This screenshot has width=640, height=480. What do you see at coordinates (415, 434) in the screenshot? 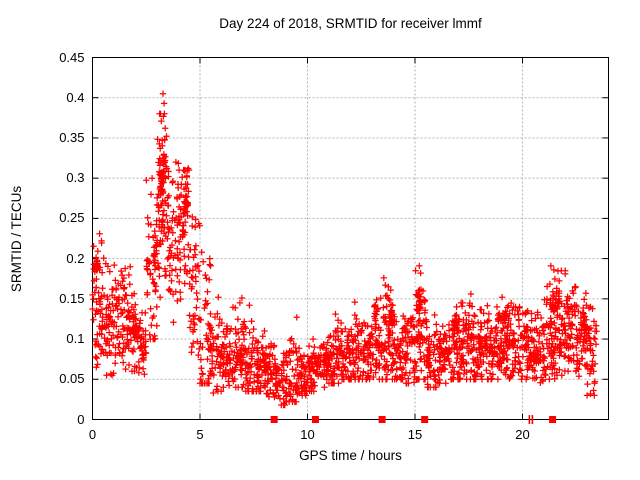
I see `x-tick-label: 15` at bounding box center [415, 434].